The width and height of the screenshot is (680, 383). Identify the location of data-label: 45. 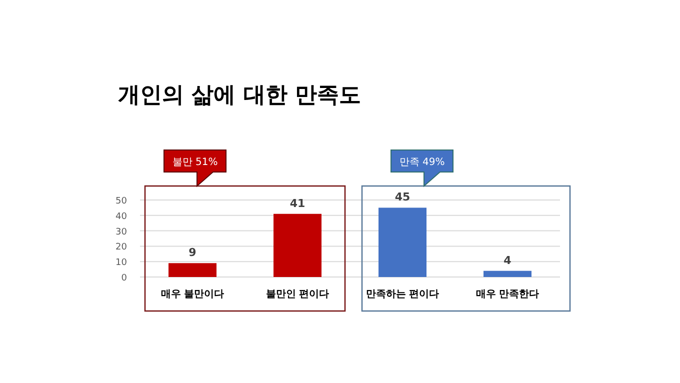
(402, 197).